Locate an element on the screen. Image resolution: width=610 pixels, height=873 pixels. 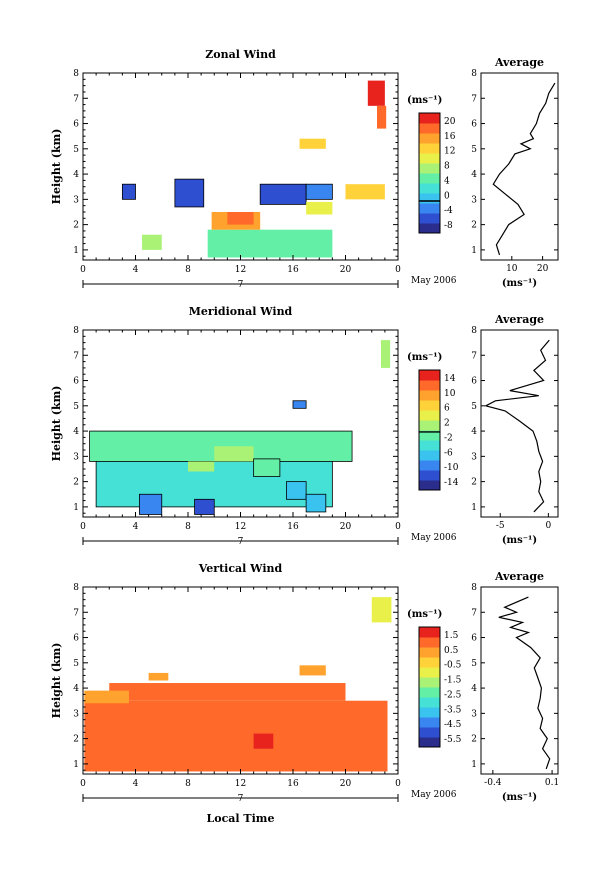
colorbar-unit-label: (ms⁻¹) is located at coordinates (424, 357).